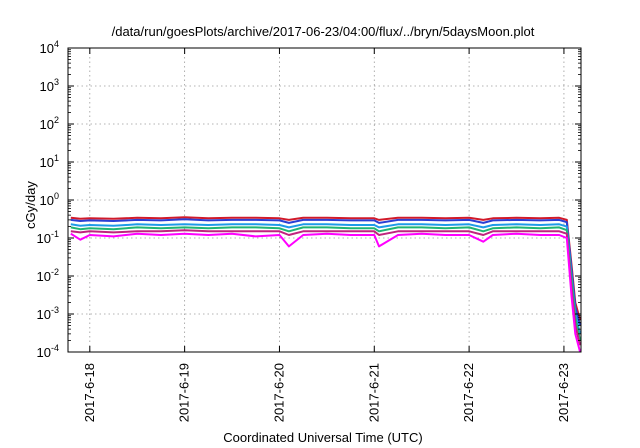 The height and width of the screenshot is (448, 640). I want to click on x-tick-label: 2017-6-22, so click(468, 392).